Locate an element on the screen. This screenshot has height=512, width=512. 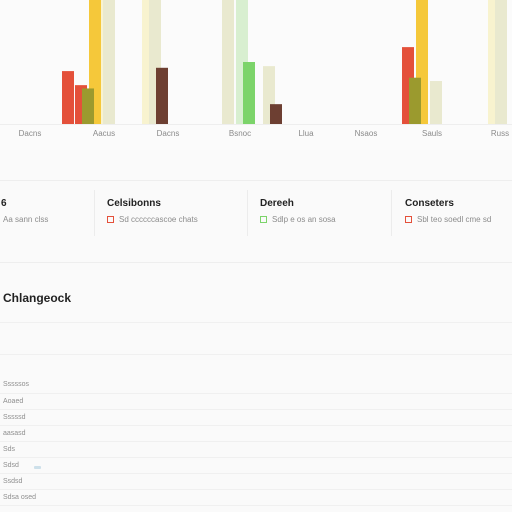
stat-subtitle: Sbl teo soedl cme sd is located at coordinates (448, 219).